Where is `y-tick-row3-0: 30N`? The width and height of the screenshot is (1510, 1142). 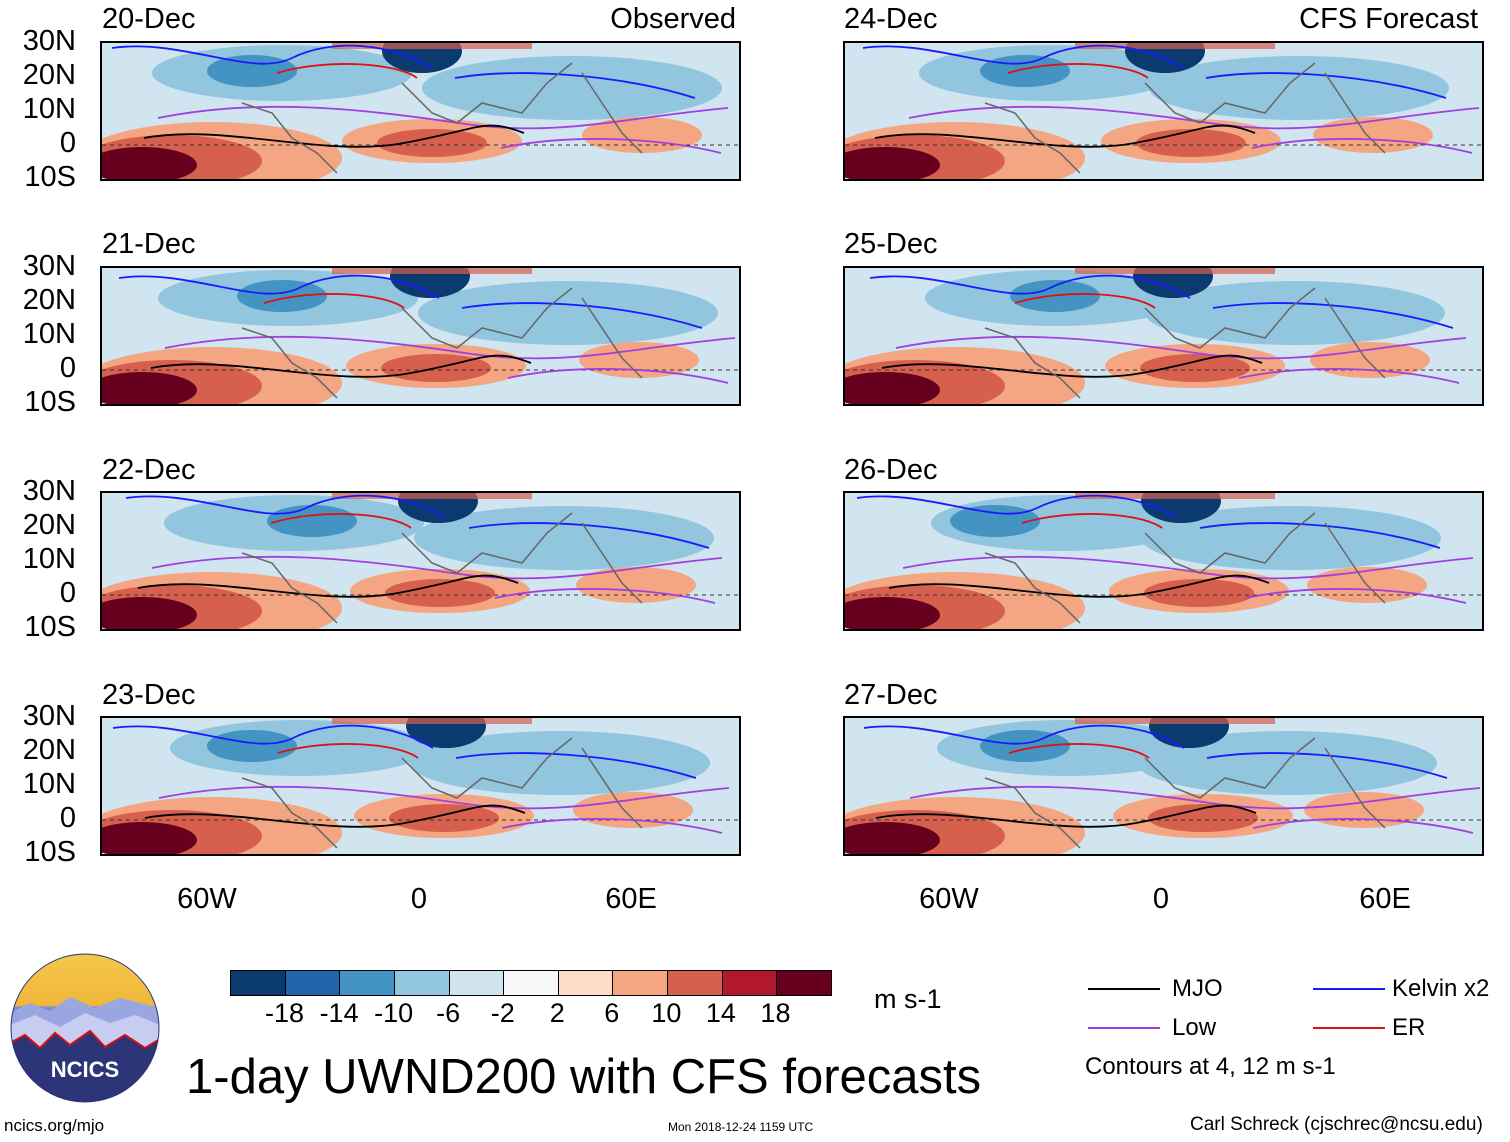
y-tick-row3-0: 30N is located at coordinates (49, 491).